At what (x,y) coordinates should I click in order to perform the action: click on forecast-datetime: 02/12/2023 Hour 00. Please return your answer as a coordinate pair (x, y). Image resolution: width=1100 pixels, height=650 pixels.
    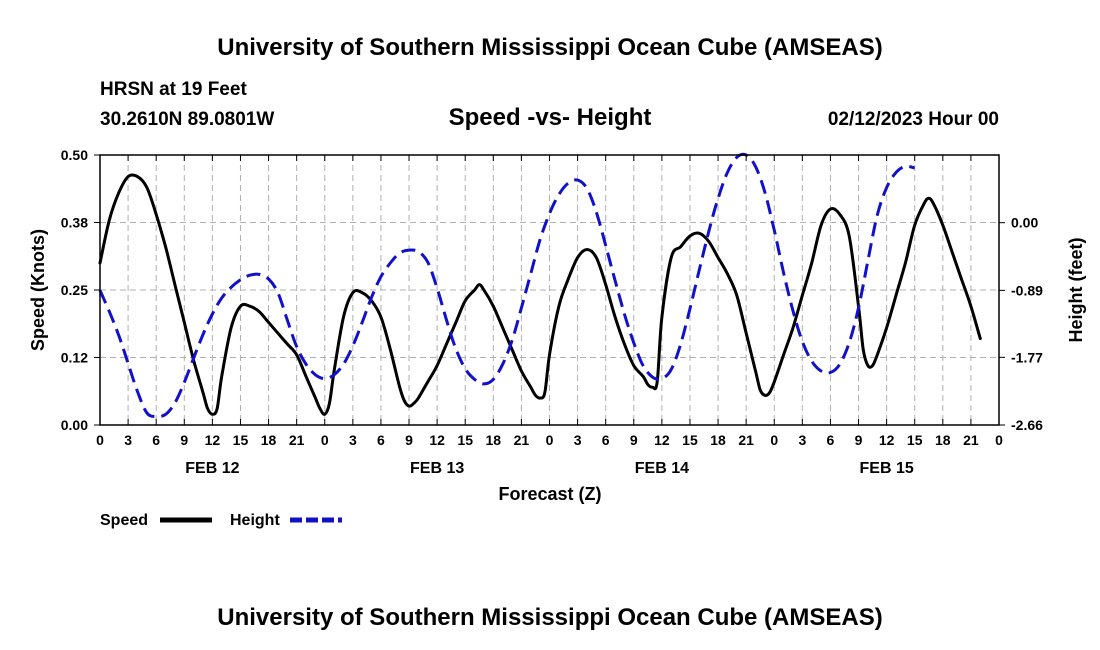
    Looking at the image, I should click on (913, 119).